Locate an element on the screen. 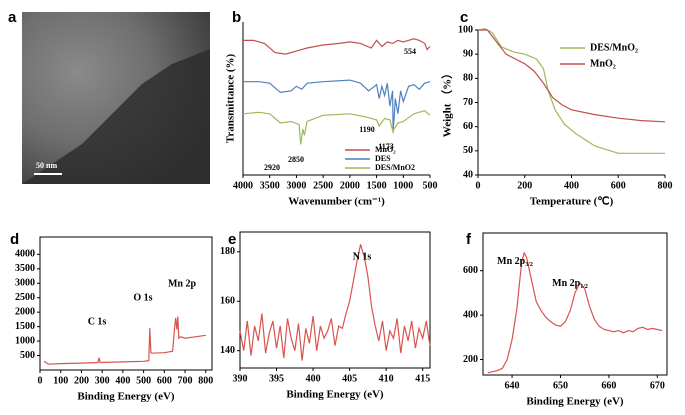  x-tick-label: 395 is located at coordinates (276, 378).